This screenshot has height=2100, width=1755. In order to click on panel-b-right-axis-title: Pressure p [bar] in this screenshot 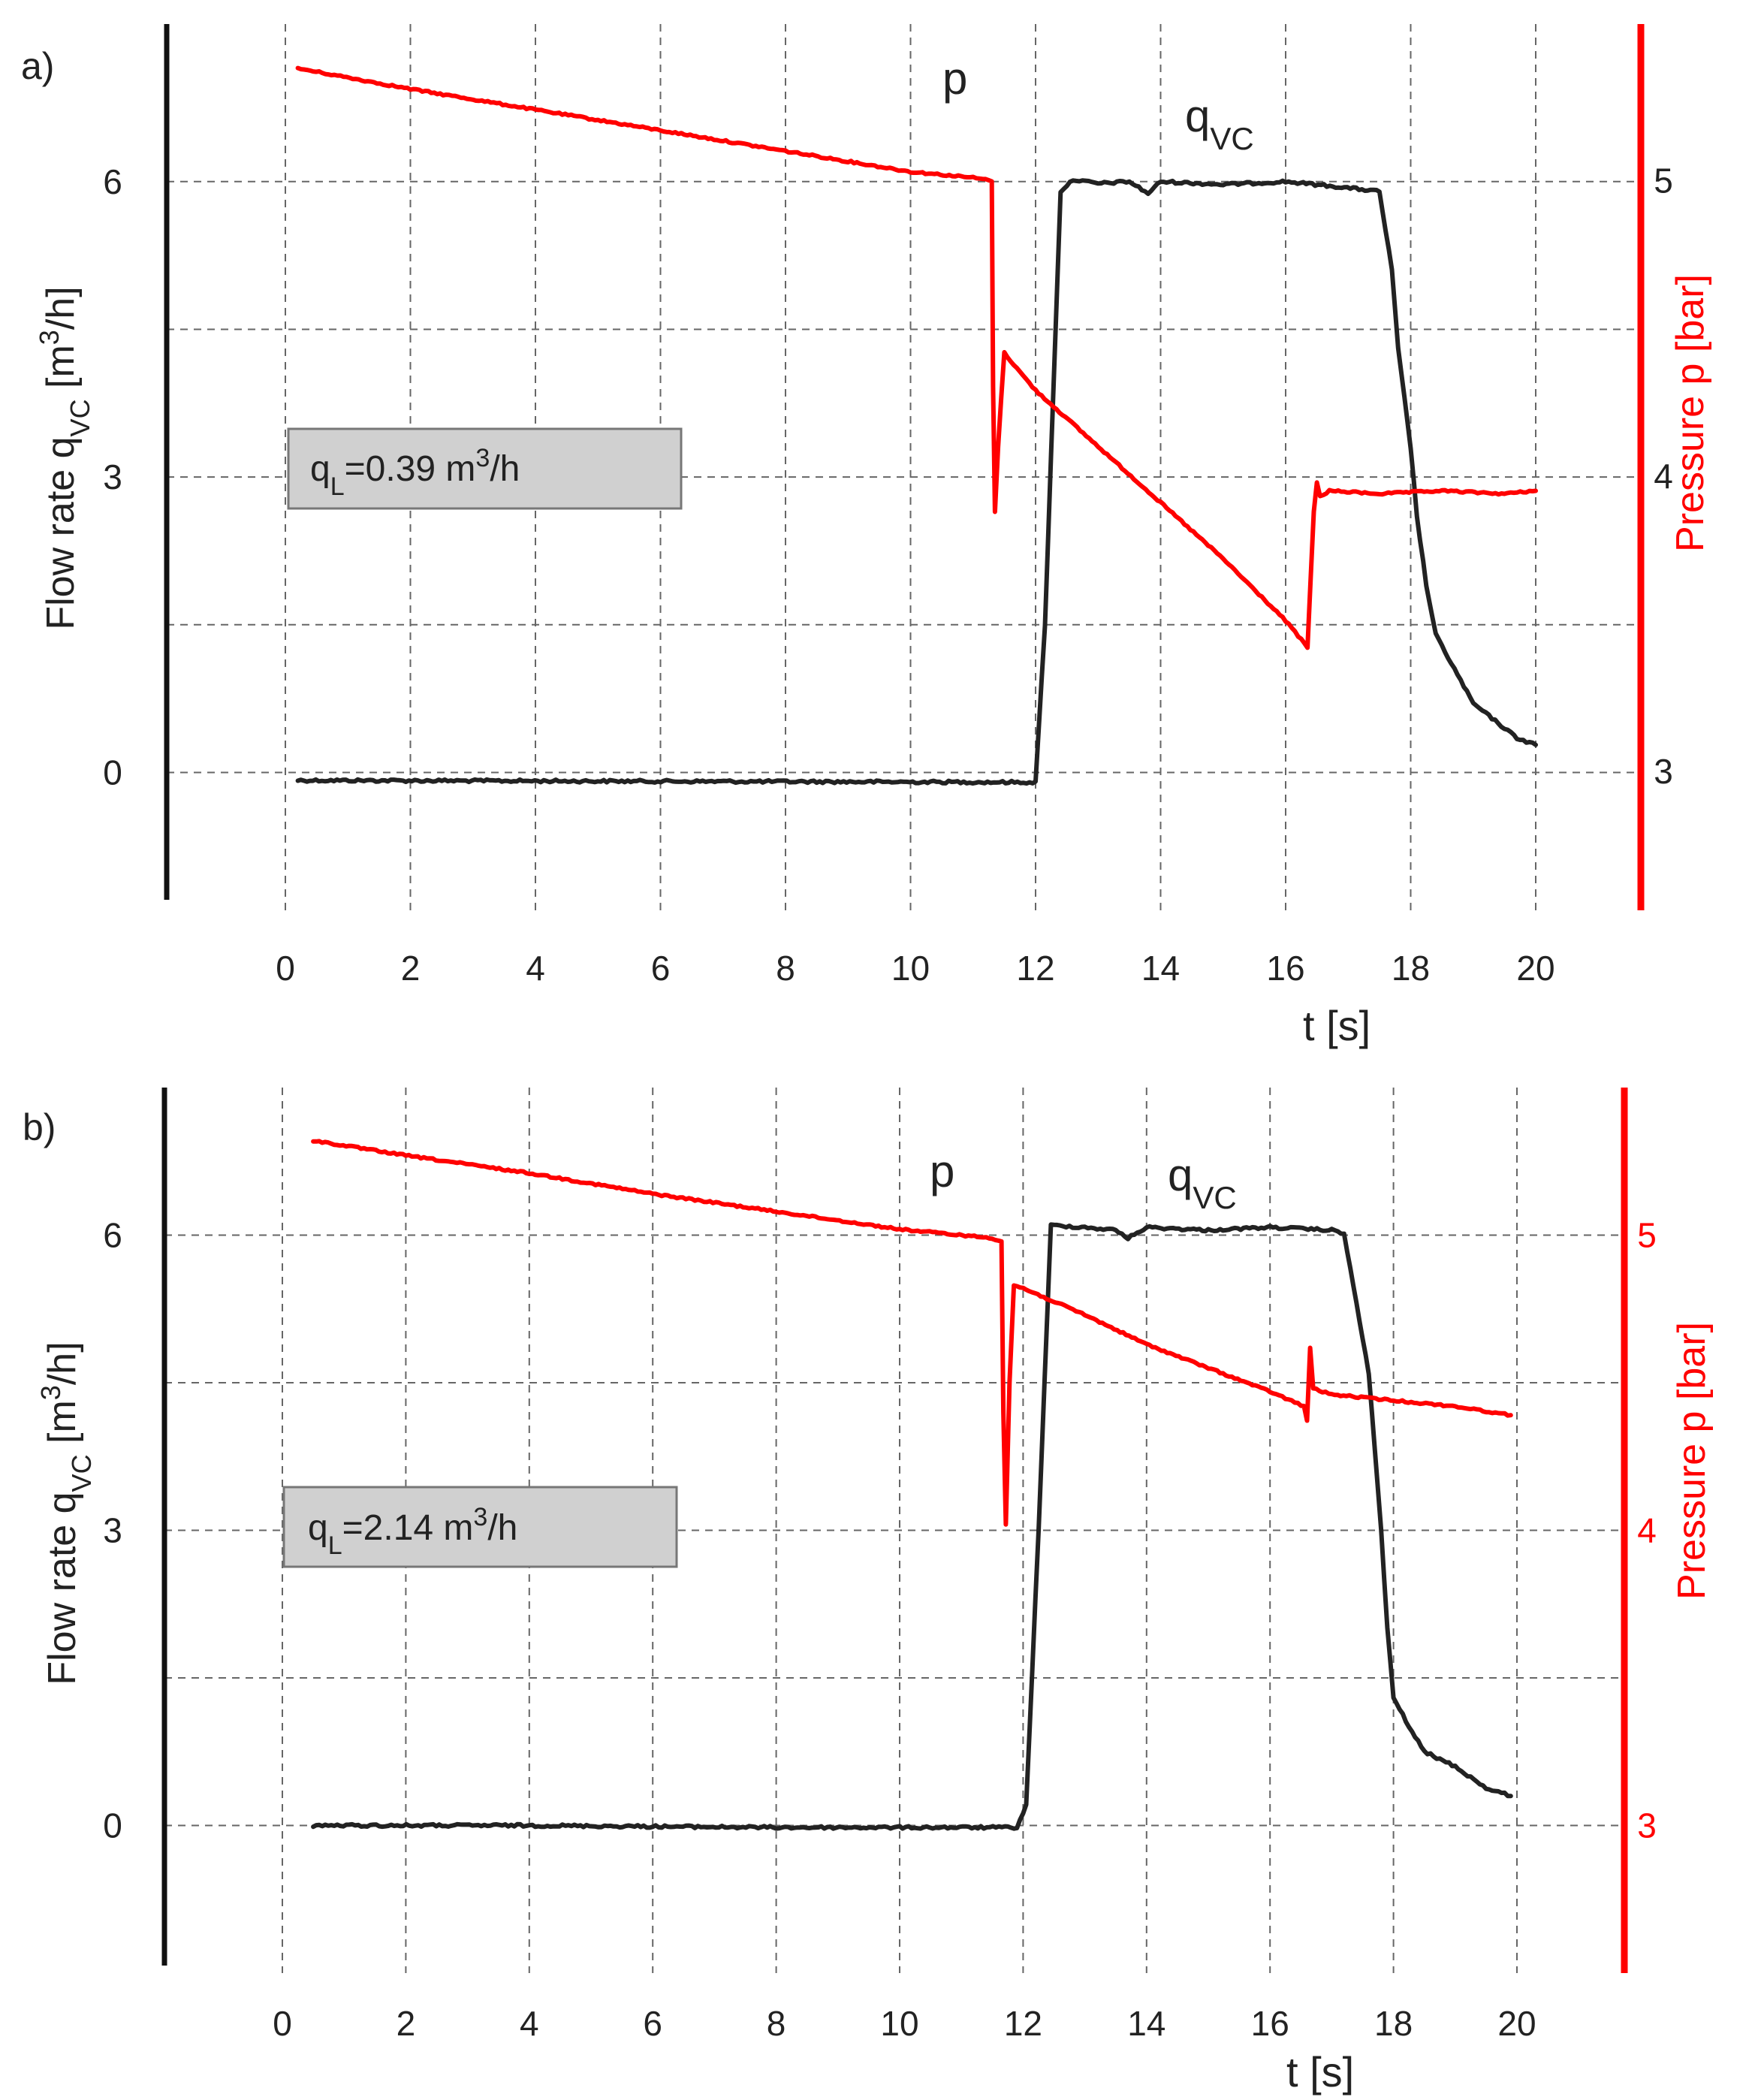, I will do `click(1692, 1461)`.